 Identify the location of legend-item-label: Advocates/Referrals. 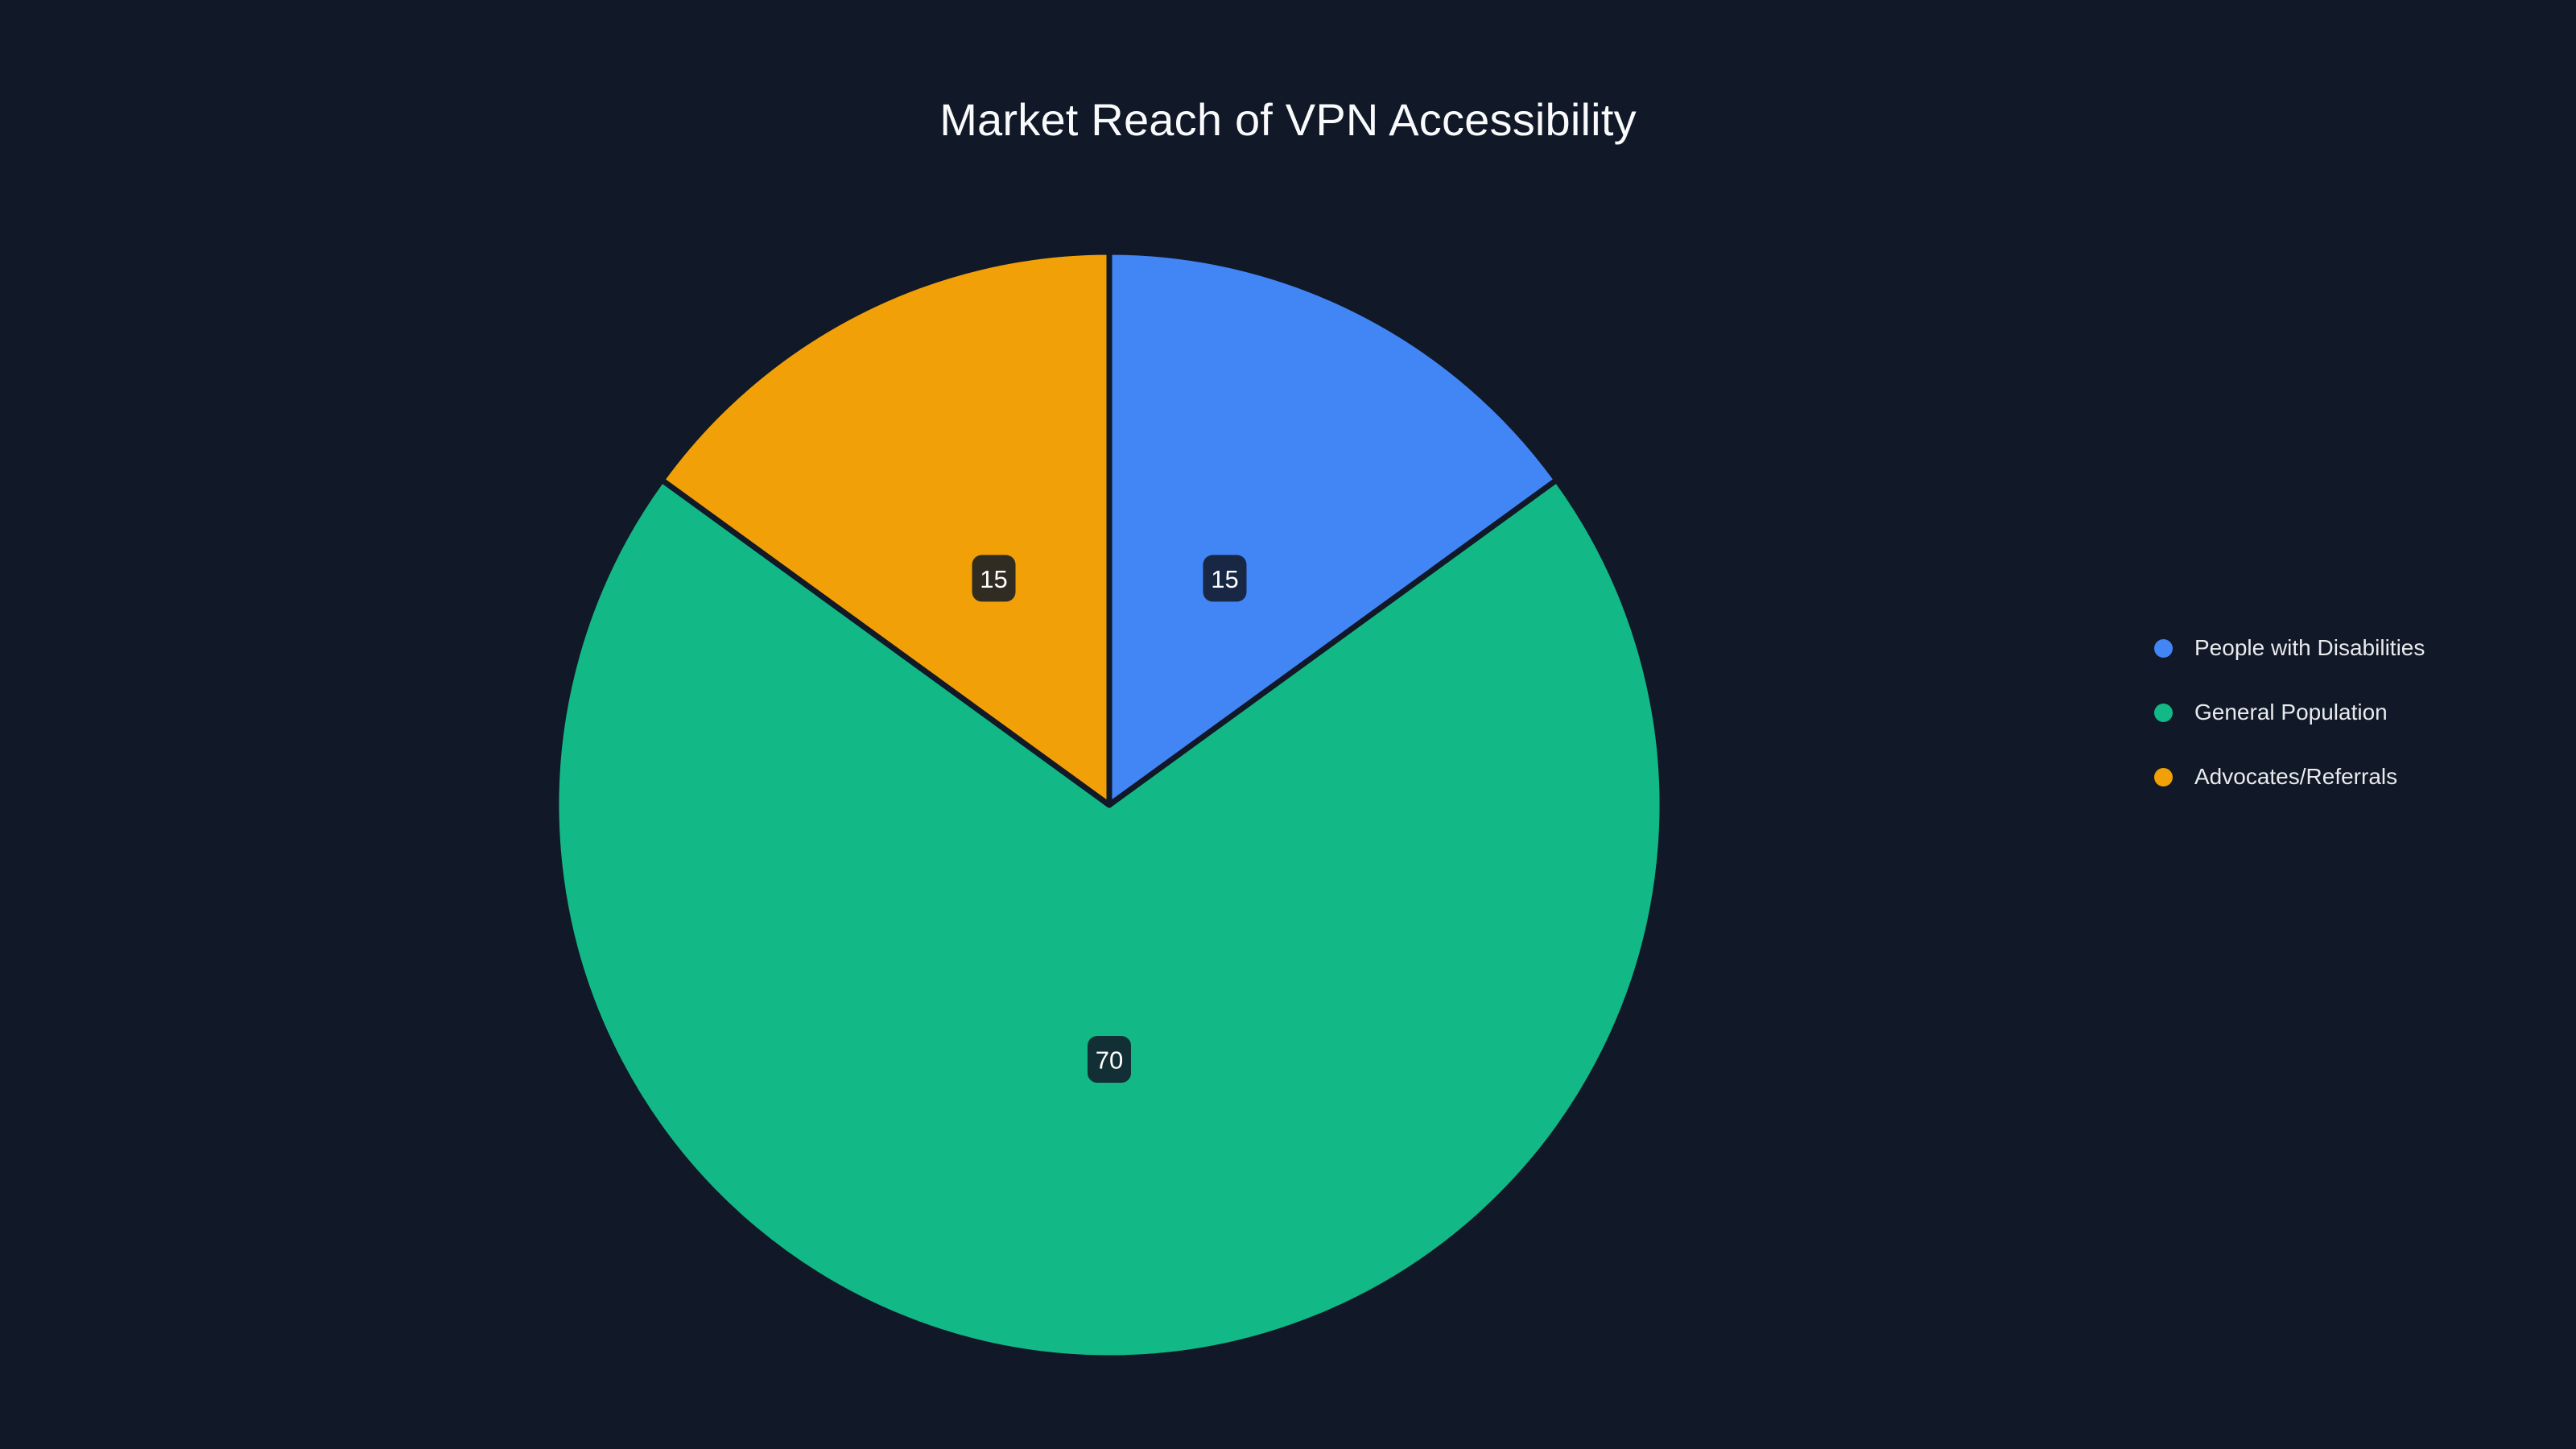
(2296, 776).